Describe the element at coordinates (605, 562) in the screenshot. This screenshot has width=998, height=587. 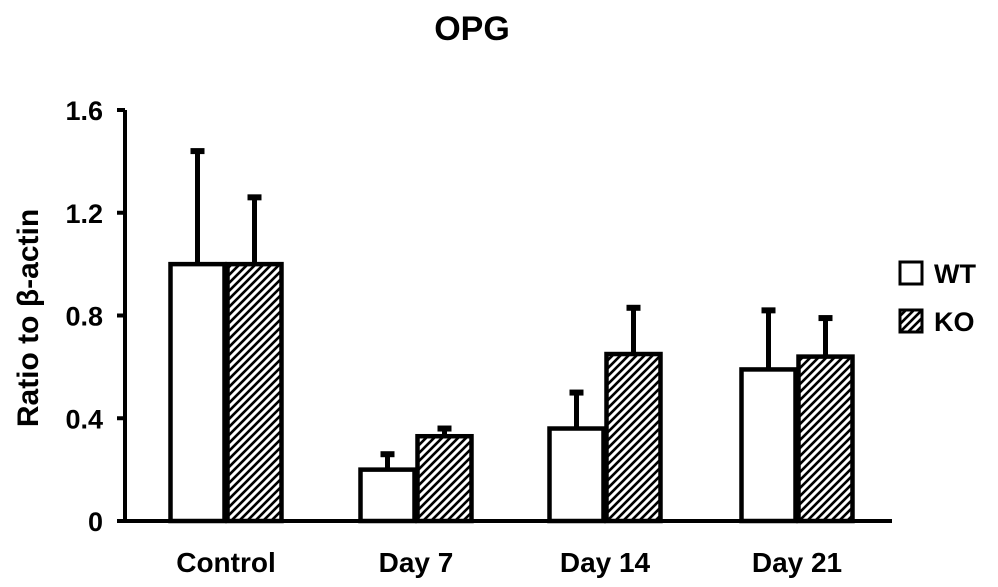
I see `x-tick-label: Day 14` at that location.